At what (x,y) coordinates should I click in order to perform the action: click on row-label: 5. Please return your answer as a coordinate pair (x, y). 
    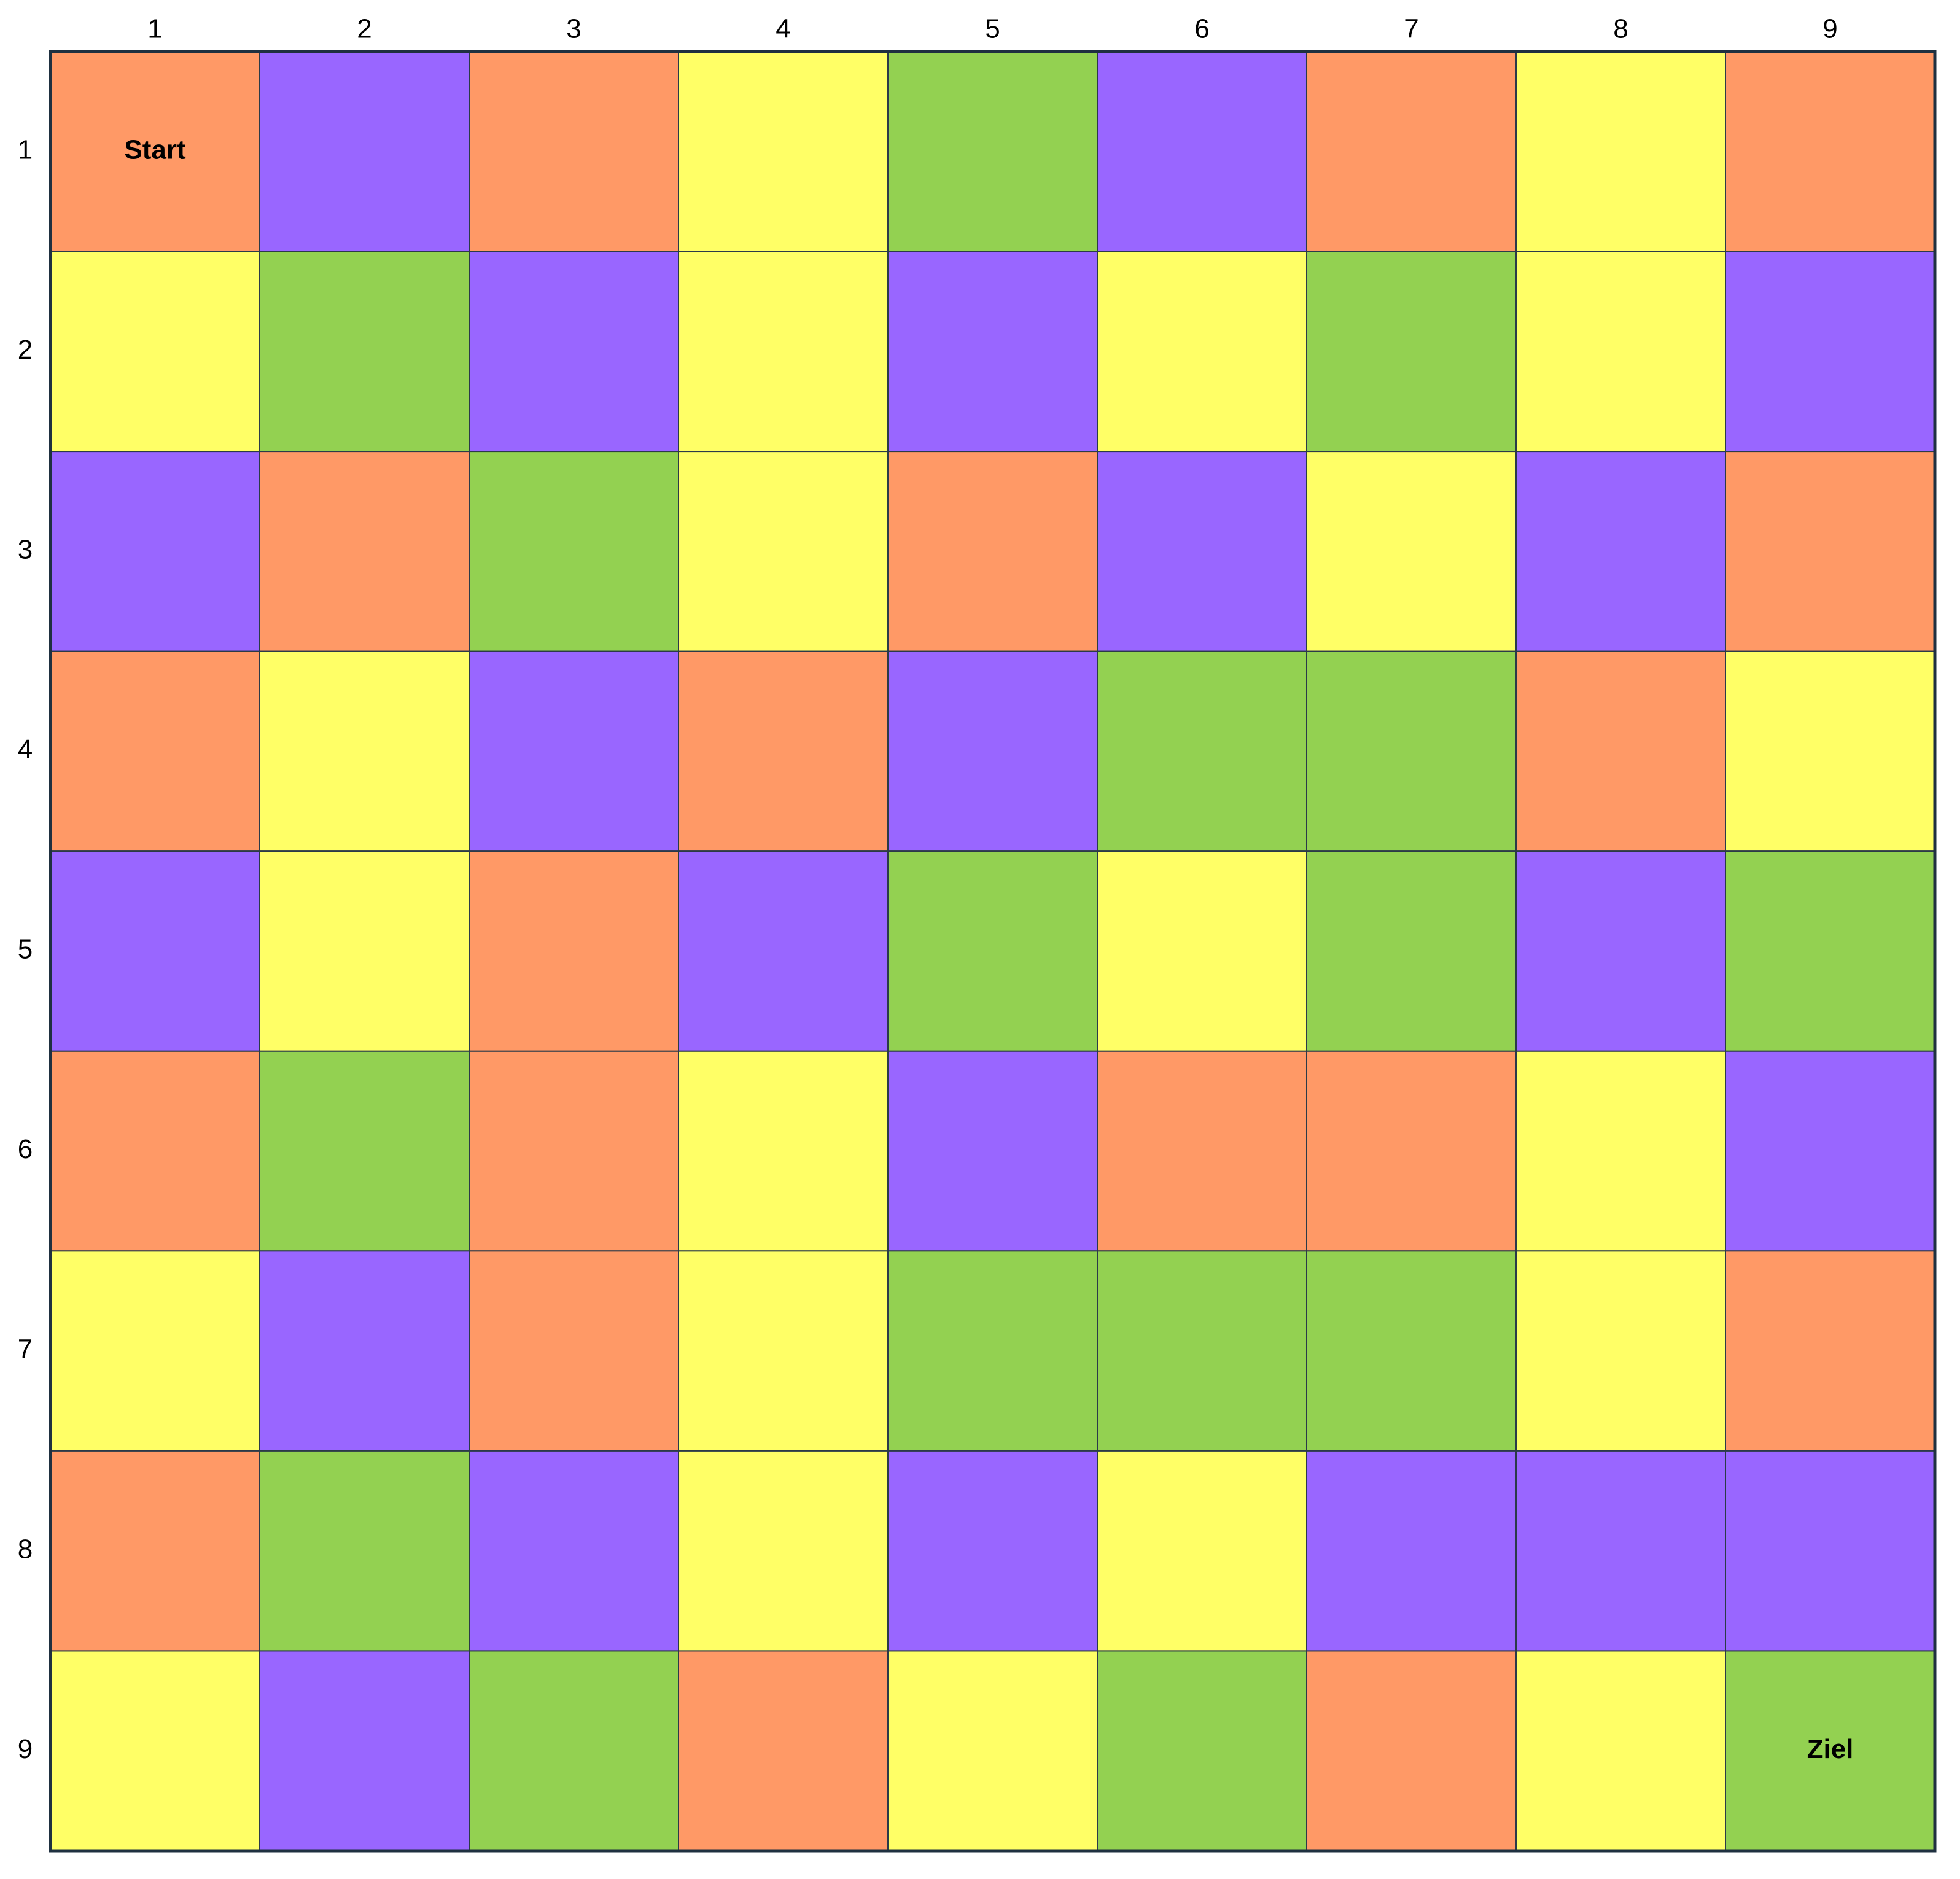
    Looking at the image, I should click on (25, 950).